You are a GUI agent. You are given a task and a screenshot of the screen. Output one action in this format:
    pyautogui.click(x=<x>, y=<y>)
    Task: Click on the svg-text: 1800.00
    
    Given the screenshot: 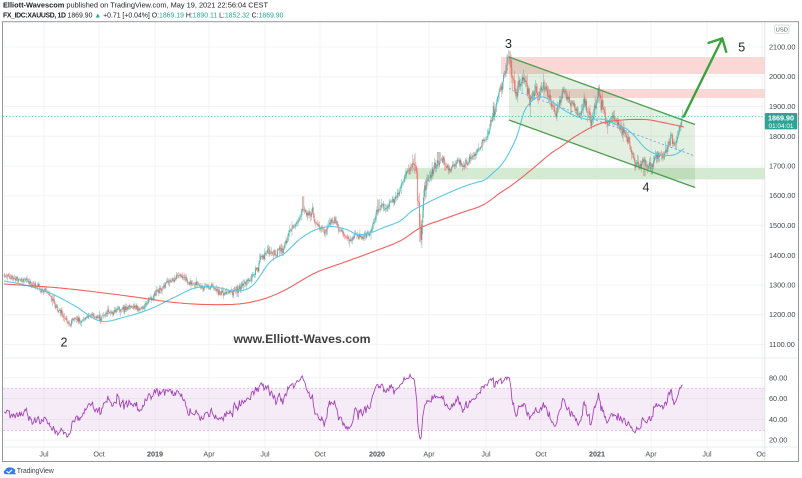 What is the action you would take?
    pyautogui.click(x=782, y=136)
    